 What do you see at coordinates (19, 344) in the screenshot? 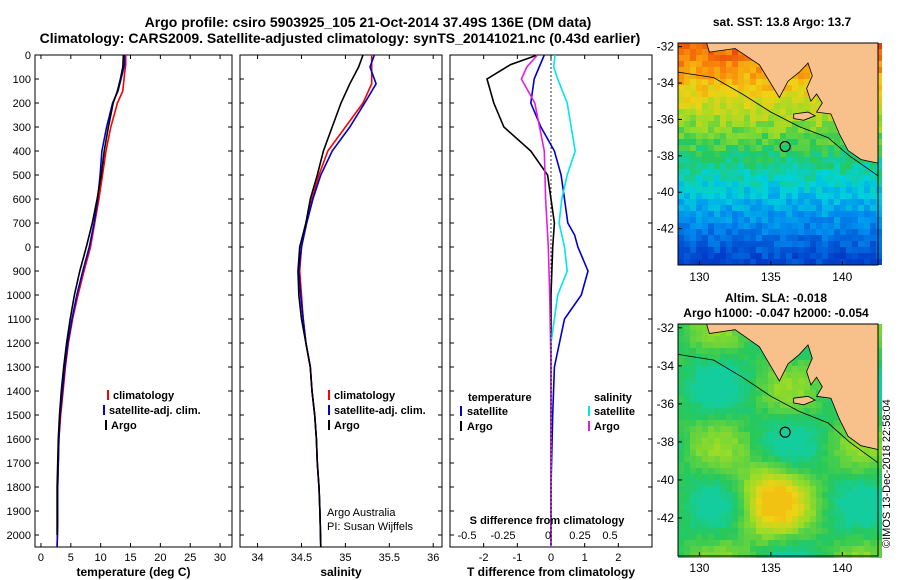
I see `y-tick-label: 1200` at bounding box center [19, 344].